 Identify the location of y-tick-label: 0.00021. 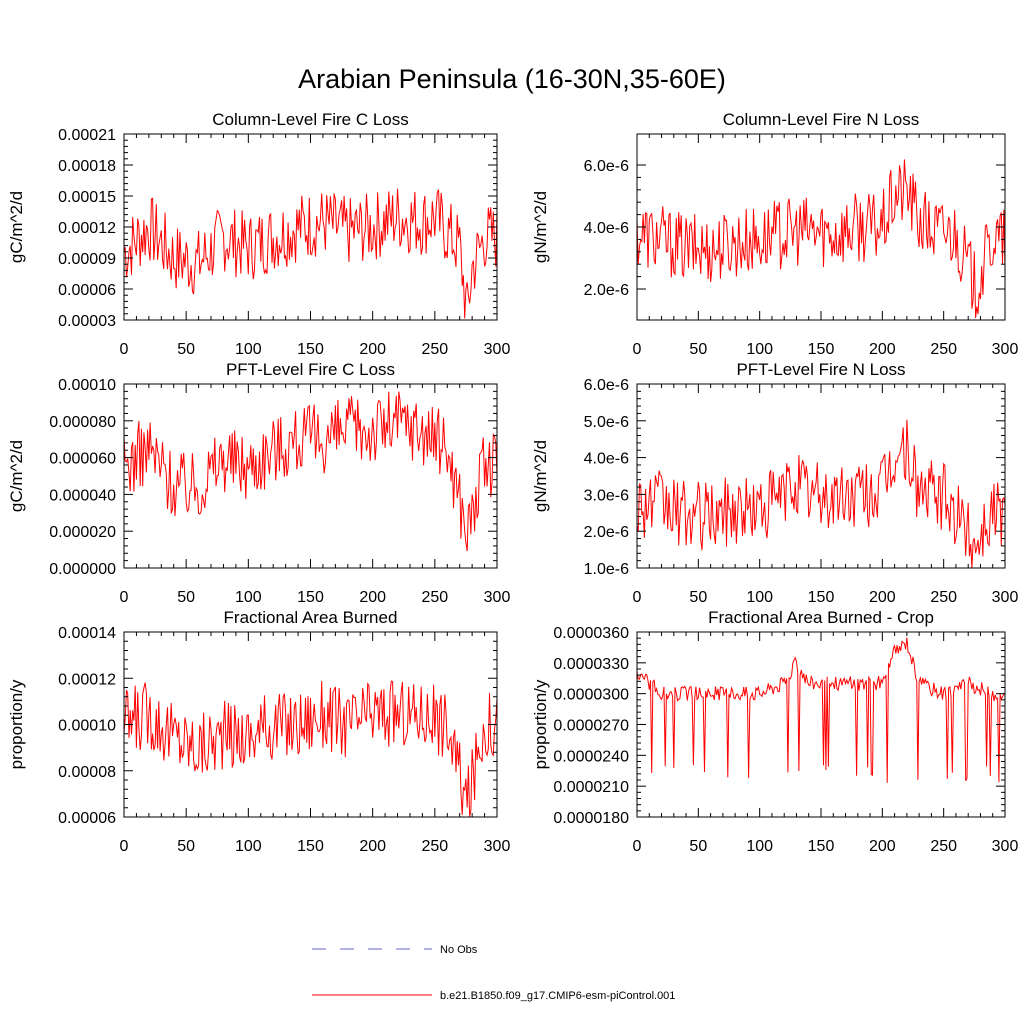
(87, 135).